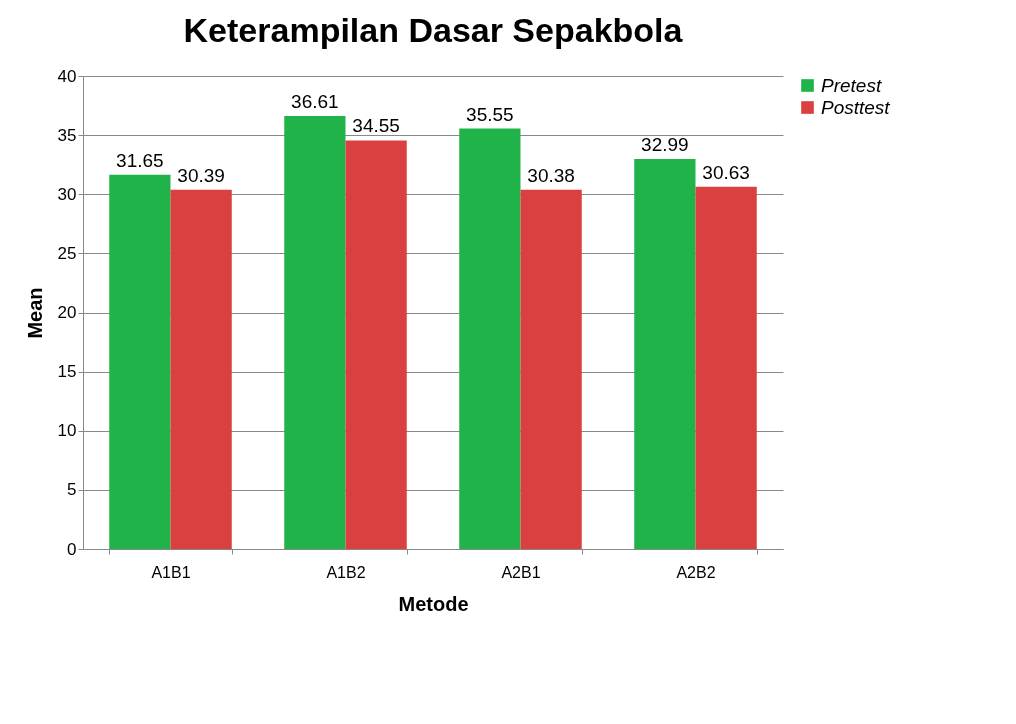  What do you see at coordinates (551, 175) in the screenshot?
I see `data-label: 30.38` at bounding box center [551, 175].